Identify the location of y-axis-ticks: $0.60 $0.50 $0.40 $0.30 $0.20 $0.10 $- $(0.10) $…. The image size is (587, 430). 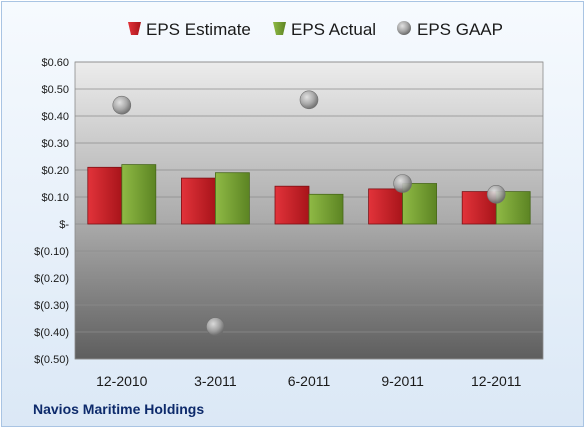
(51, 211).